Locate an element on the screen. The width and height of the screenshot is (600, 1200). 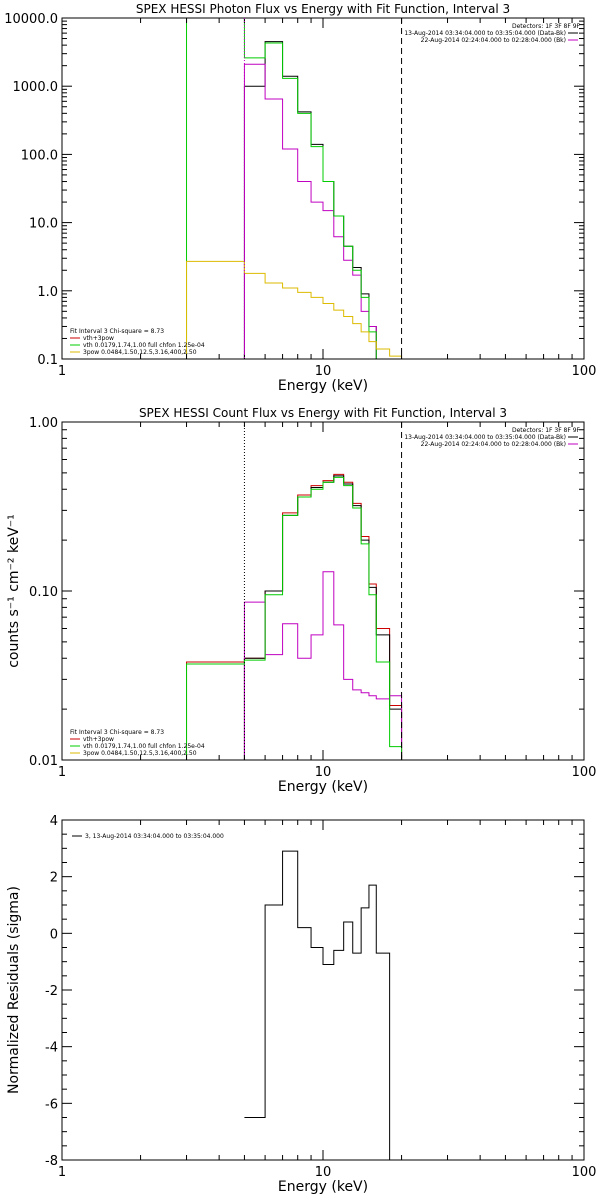
y-axis-label: Normalized Residuals (sigma) is located at coordinates (14, 990).